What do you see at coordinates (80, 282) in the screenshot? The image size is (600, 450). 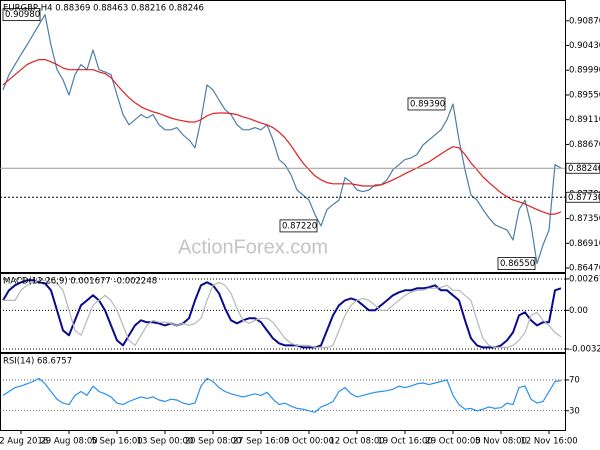 I see `panel-title: MACD(12,26,9) 0.001677 -0.002248` at bounding box center [80, 282].